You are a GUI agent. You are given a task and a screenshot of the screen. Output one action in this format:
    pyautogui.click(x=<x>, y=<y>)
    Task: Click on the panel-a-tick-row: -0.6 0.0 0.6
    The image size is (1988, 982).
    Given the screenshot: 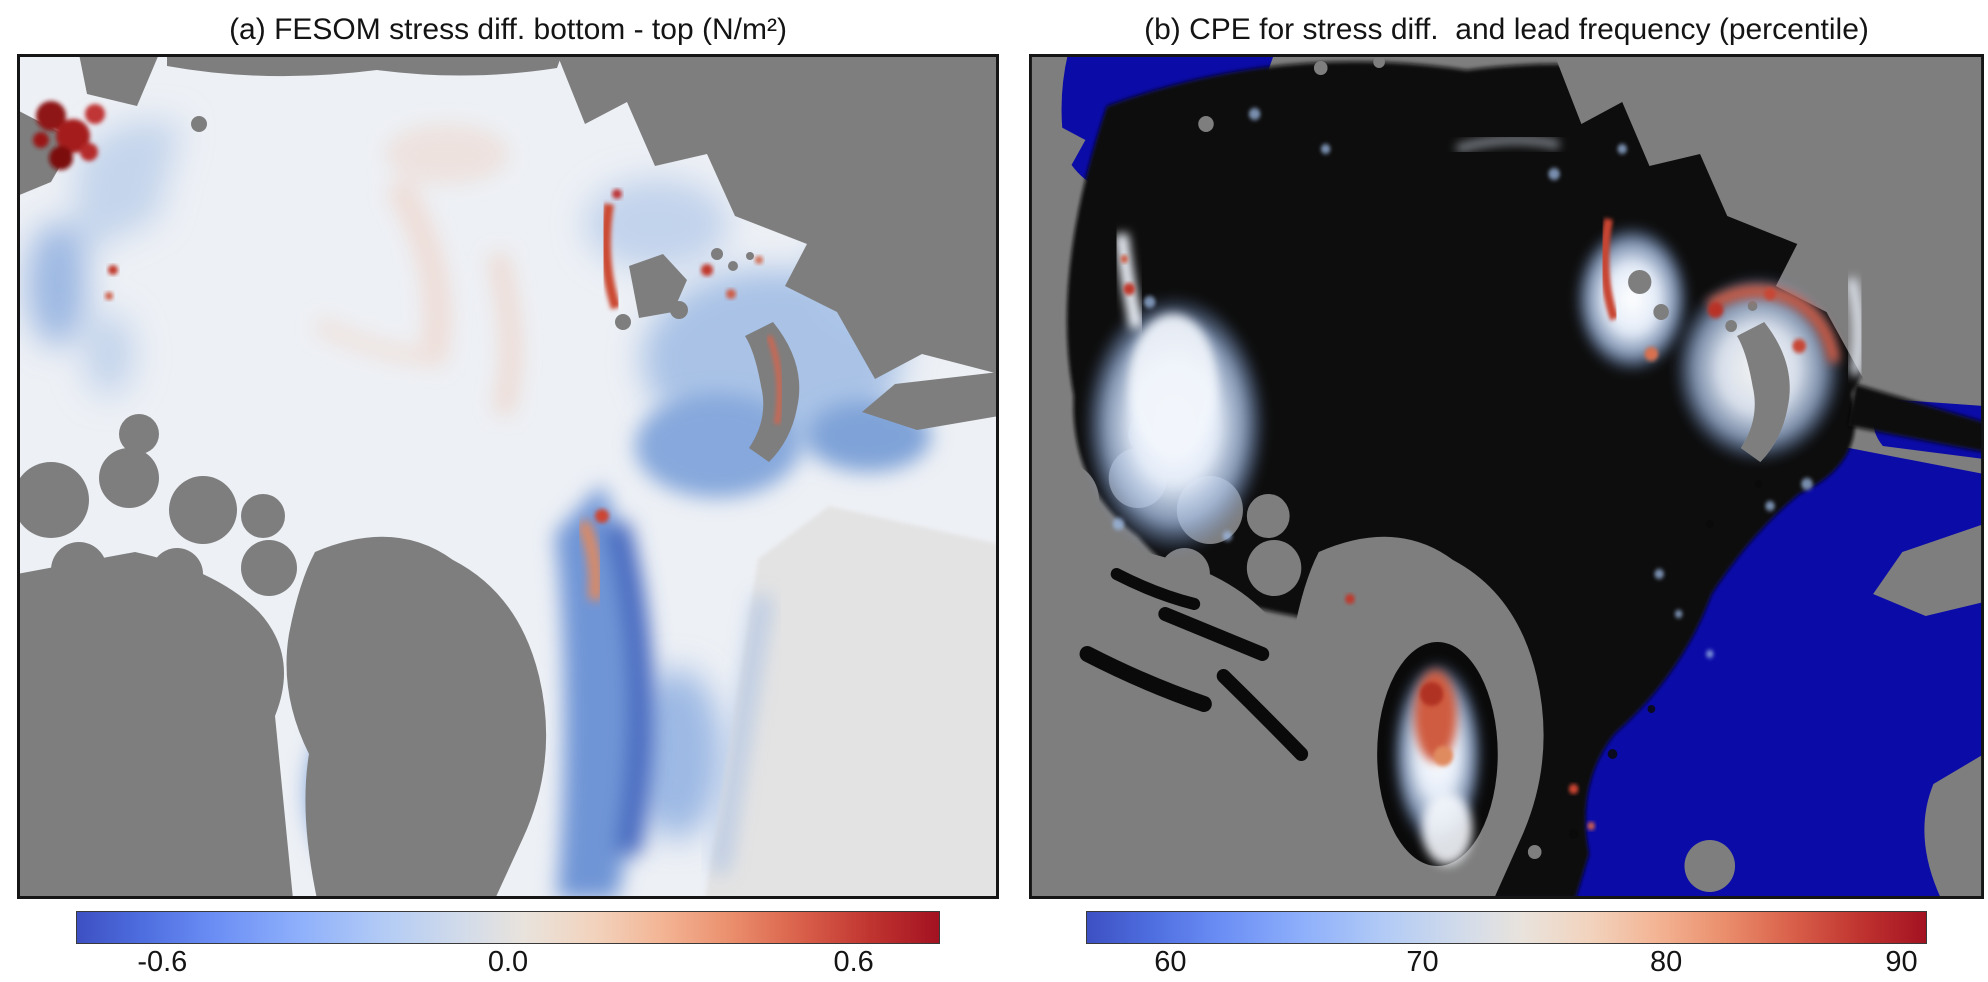 What is the action you would take?
    pyautogui.click(x=508, y=963)
    